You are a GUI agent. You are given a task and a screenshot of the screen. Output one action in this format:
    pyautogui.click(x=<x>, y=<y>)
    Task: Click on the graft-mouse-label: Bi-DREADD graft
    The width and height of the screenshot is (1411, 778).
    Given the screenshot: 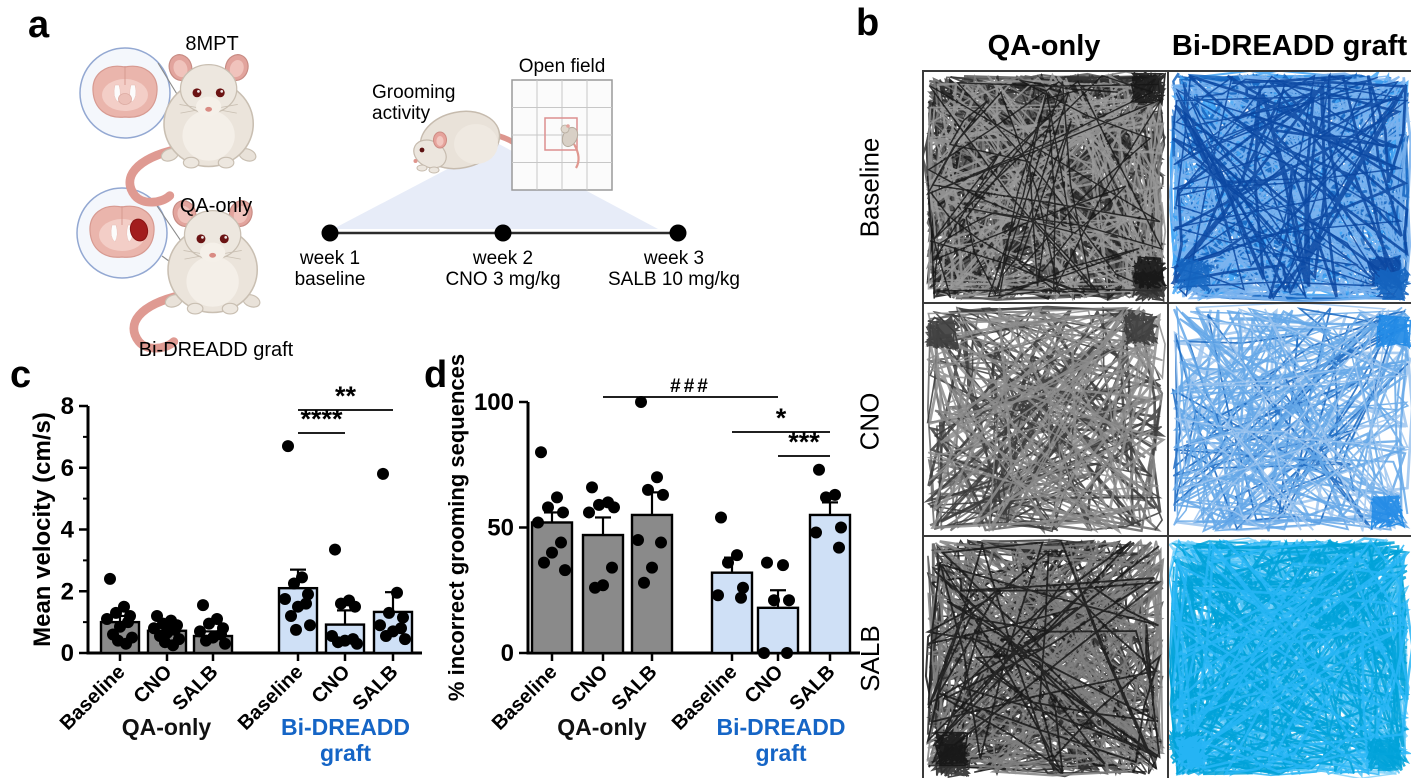 What is the action you would take?
    pyautogui.click(x=216, y=350)
    